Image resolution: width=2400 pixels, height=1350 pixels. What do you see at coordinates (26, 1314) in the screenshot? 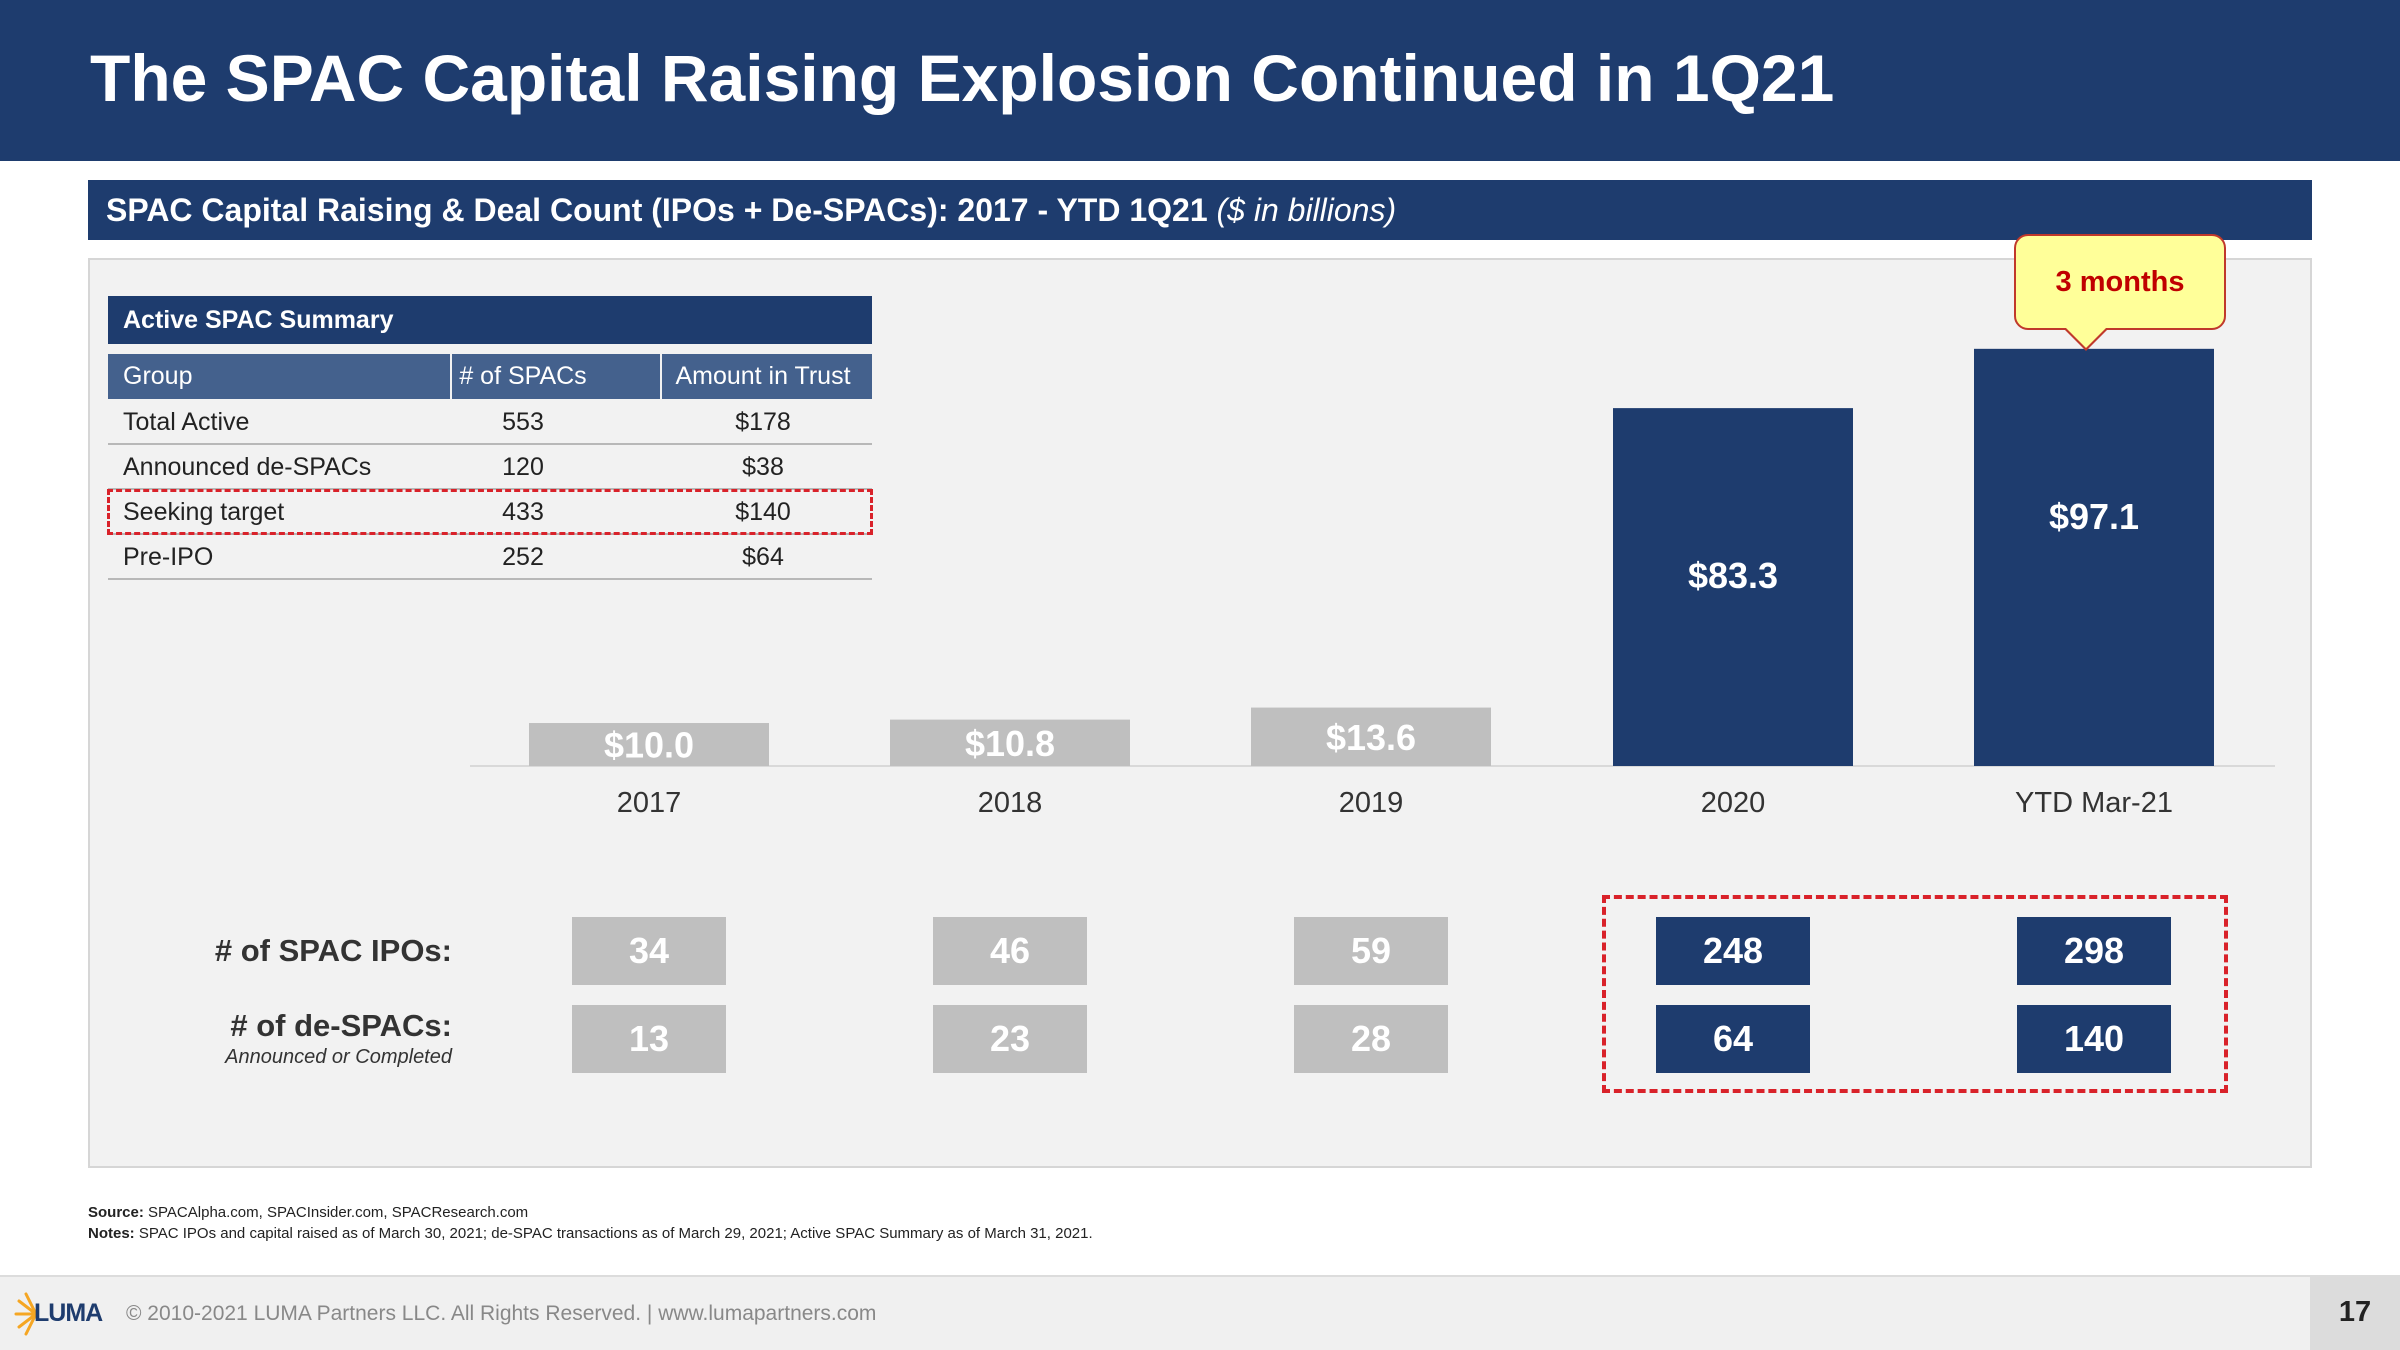
I see `luma-sunburst-icon` at bounding box center [26, 1314].